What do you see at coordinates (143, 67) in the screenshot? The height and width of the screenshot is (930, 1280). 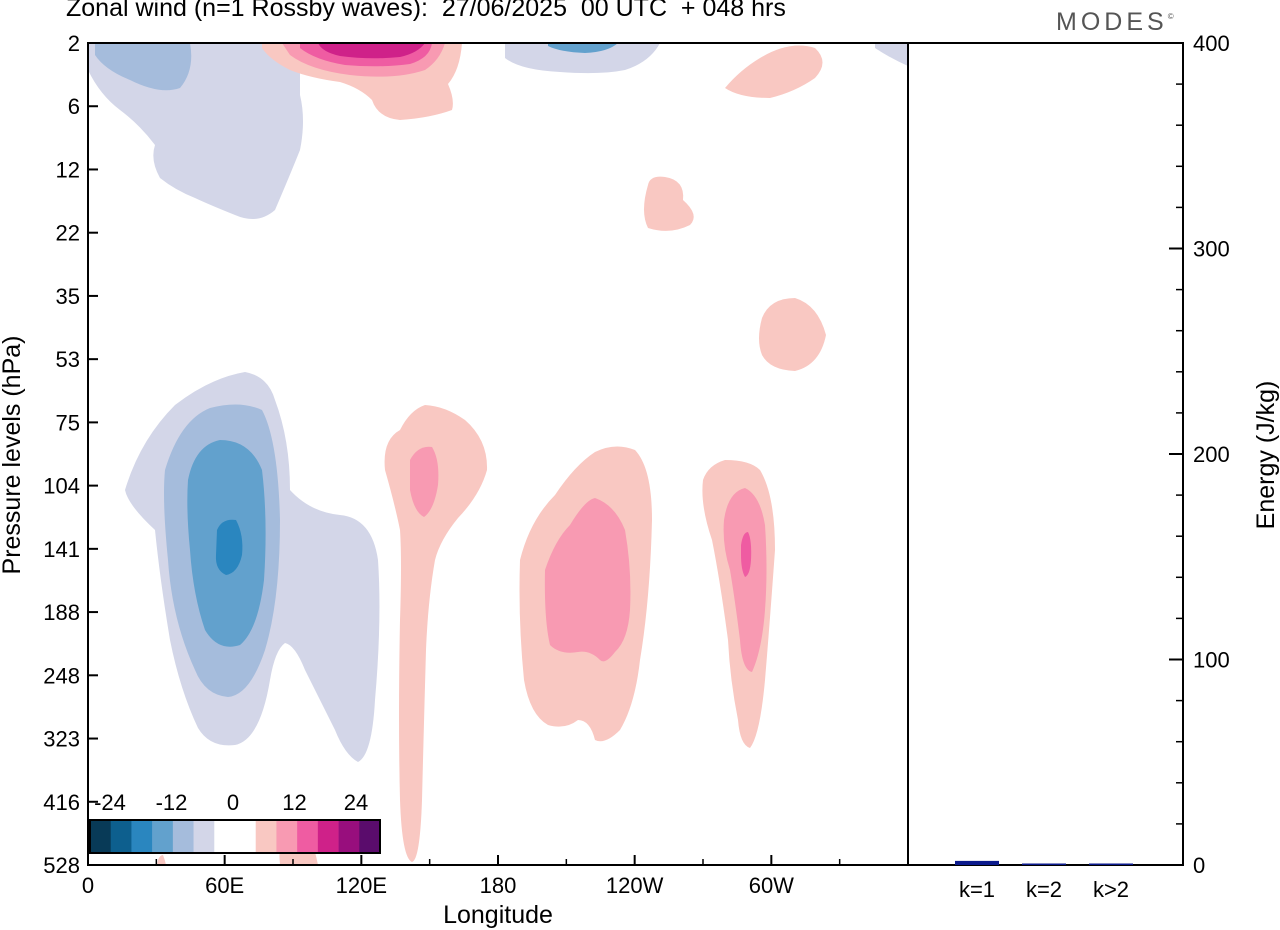 I see `region-upper-neg-core` at bounding box center [143, 67].